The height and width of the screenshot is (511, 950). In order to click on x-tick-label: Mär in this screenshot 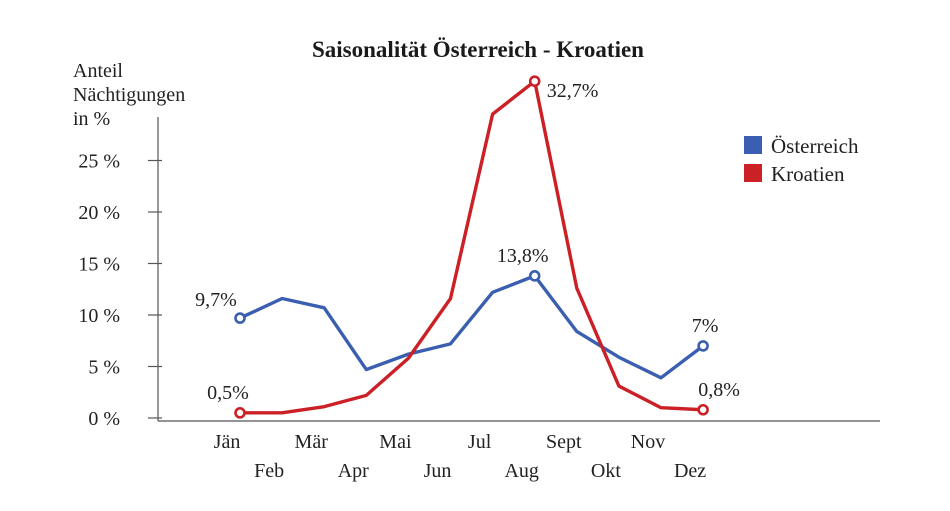, I will do `click(312, 442)`.